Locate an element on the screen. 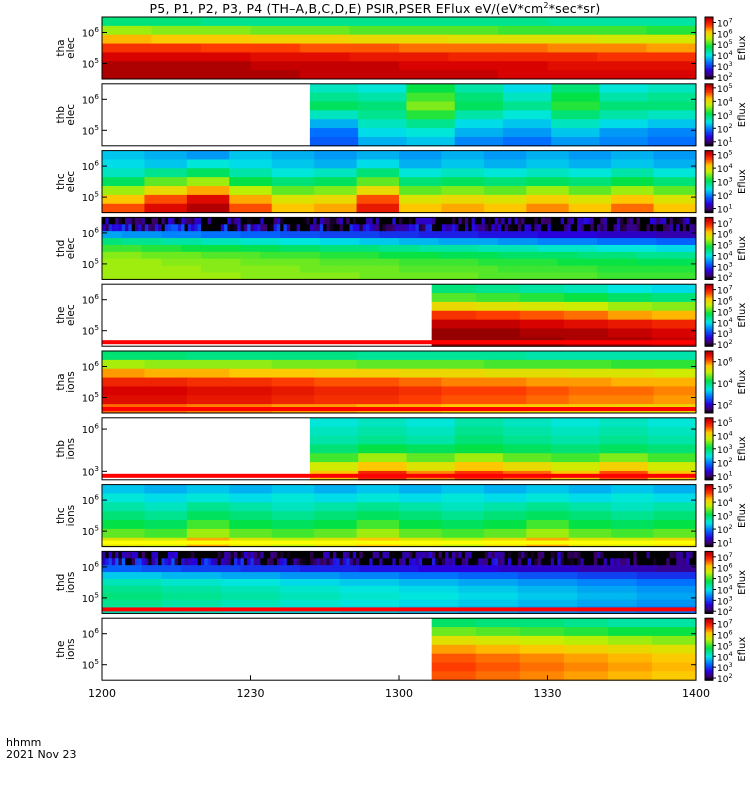  quality-flag-strip is located at coordinates (399, 409).